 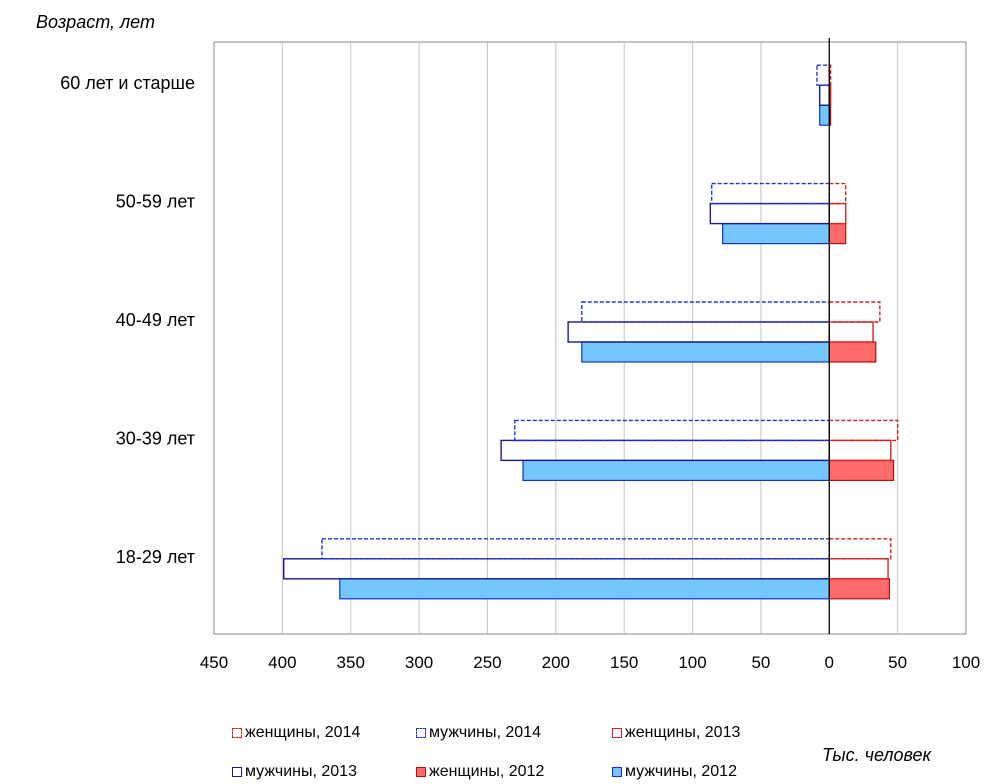 I want to click on x-tick-label: 300, so click(x=419, y=662).